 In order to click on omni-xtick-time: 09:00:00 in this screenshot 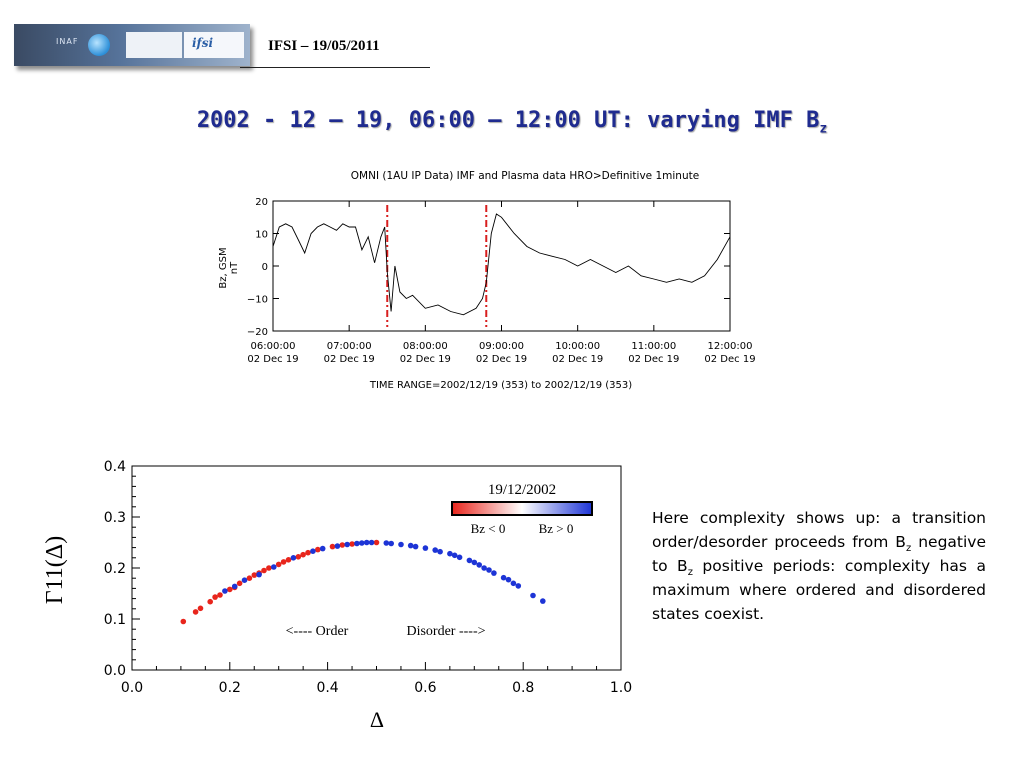, I will do `click(501, 346)`.